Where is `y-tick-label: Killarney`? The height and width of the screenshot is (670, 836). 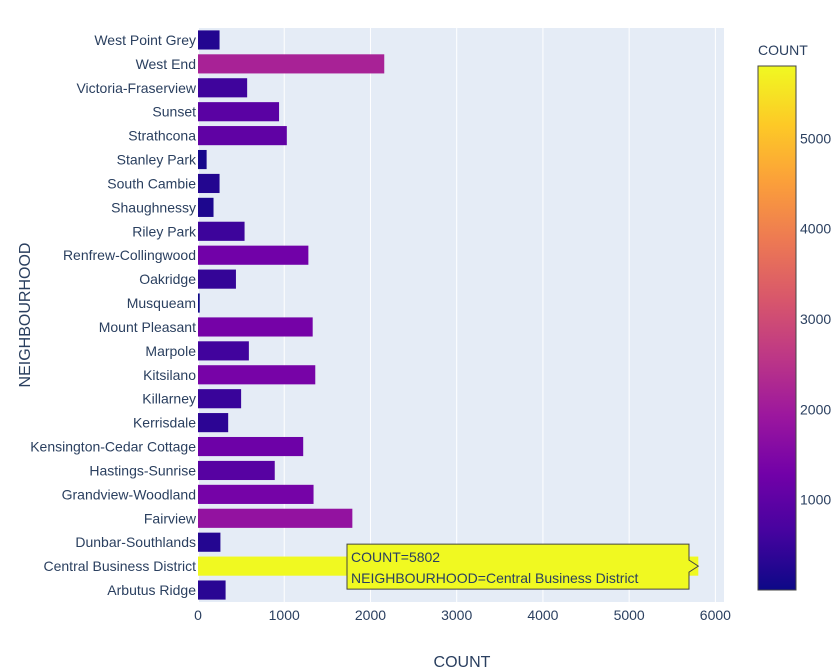
y-tick-label: Killarney is located at coordinates (169, 399).